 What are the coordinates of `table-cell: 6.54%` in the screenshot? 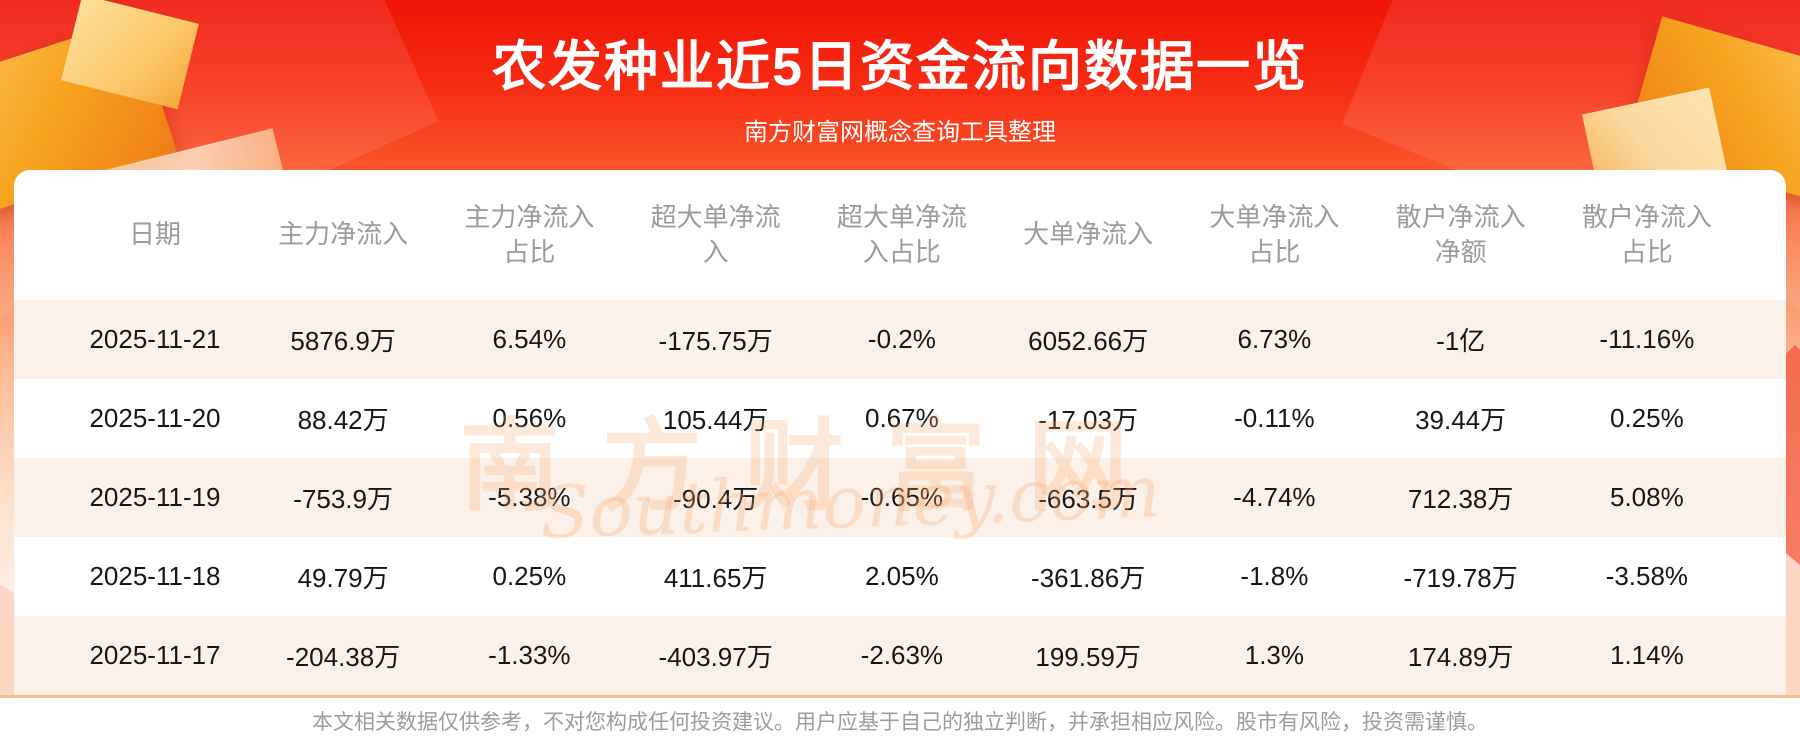 It's located at (529, 339).